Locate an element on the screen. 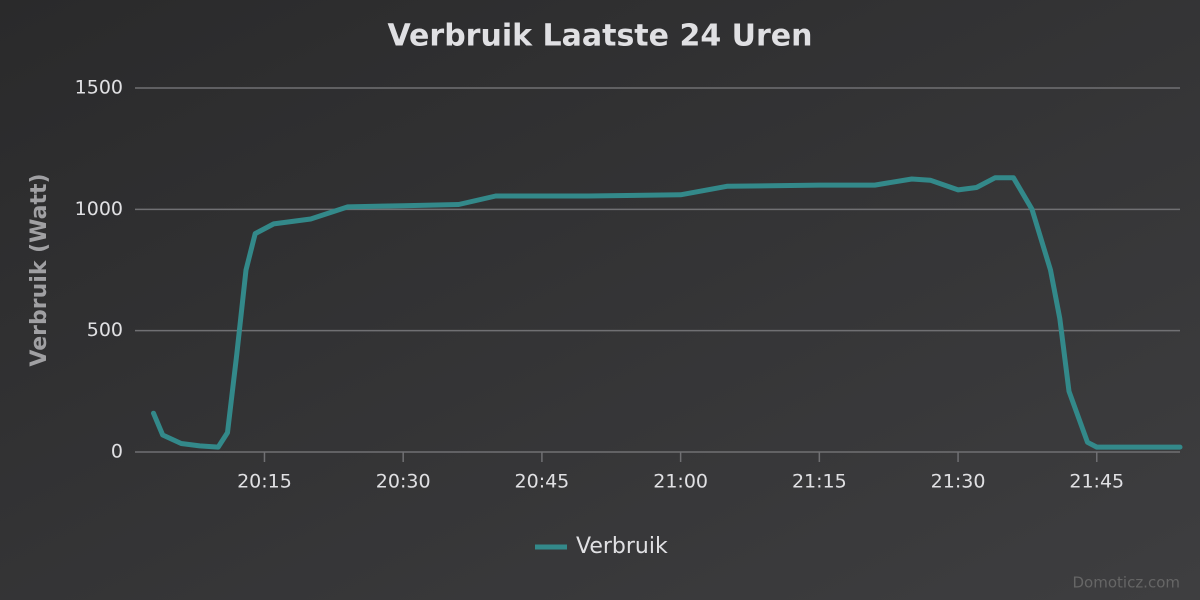  y-tick-label: 1000 is located at coordinates (99, 209).